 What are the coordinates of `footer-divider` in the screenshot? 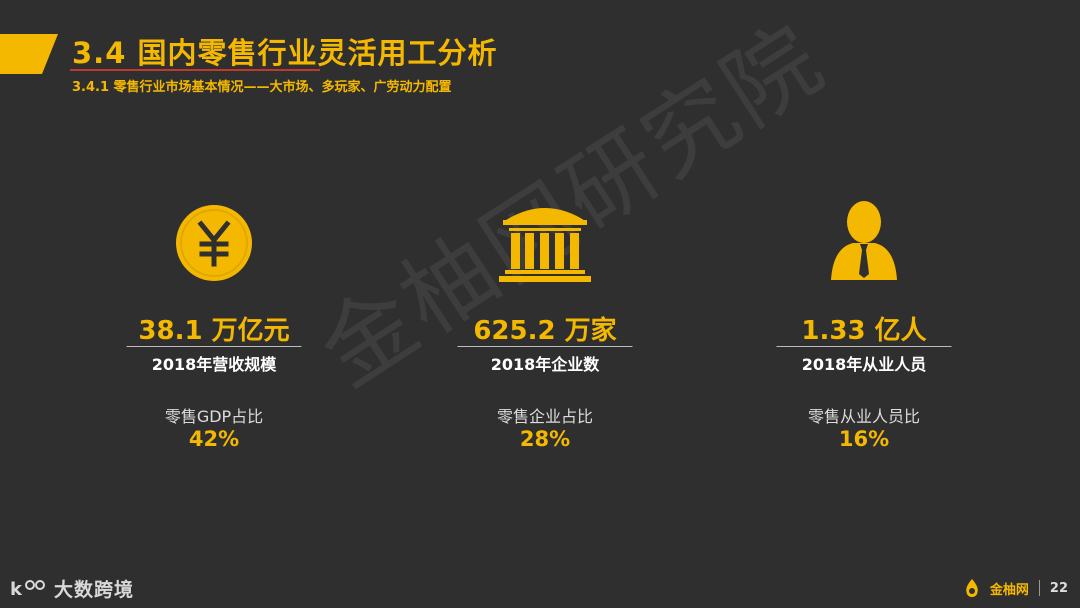 It's located at (1039, 588).